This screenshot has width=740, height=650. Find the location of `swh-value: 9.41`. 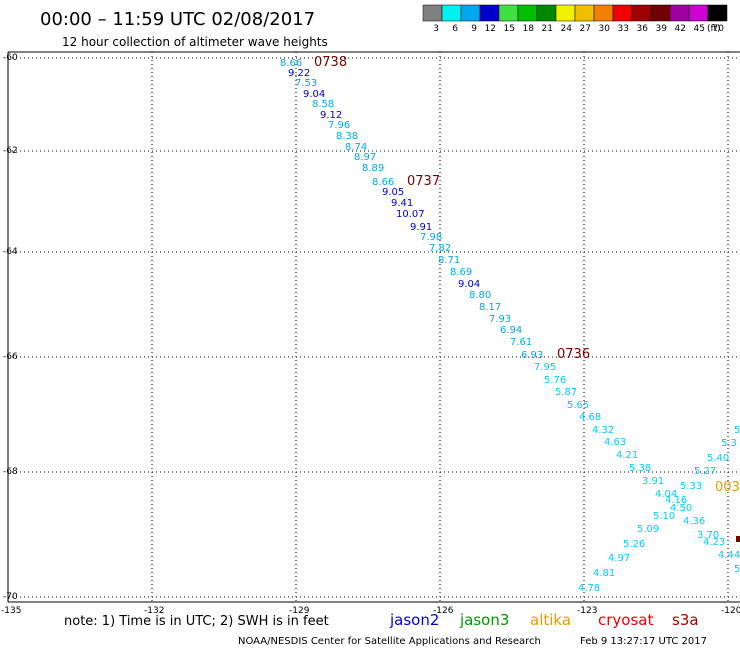

swh-value: 9.41 is located at coordinates (402, 203).